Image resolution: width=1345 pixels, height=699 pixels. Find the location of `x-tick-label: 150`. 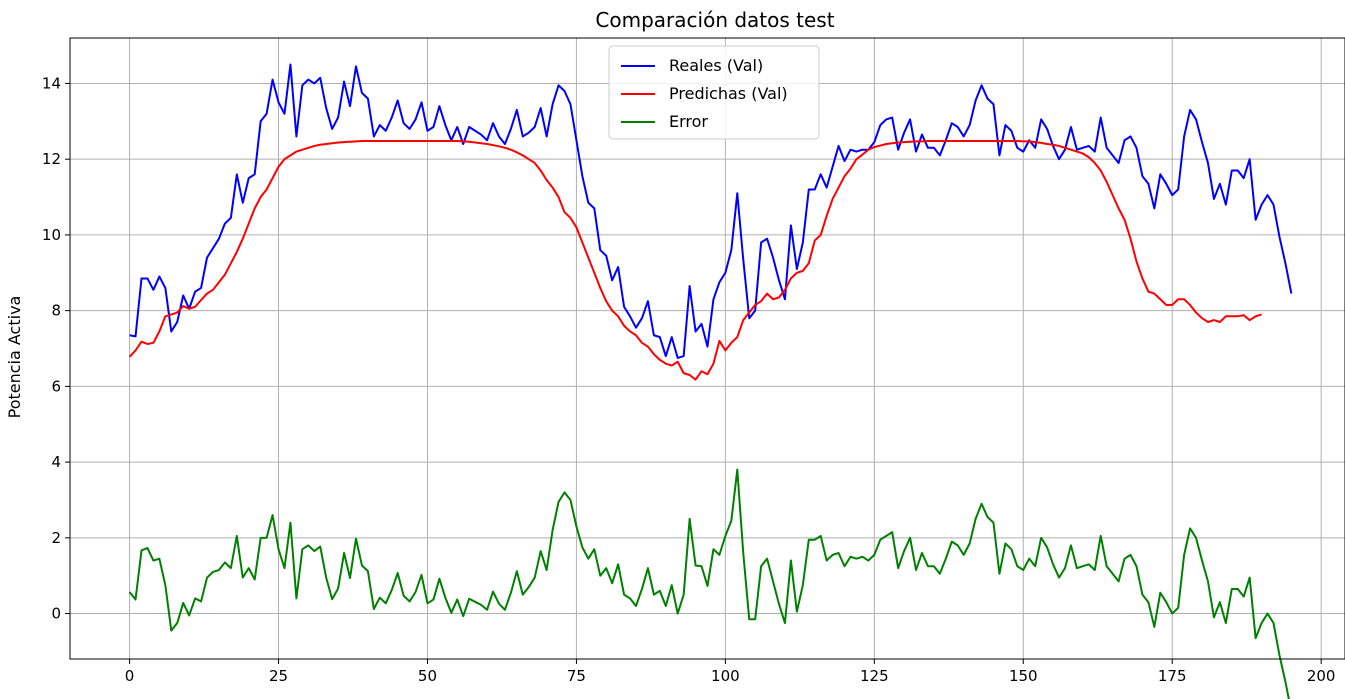

x-tick-label: 150 is located at coordinates (1023, 676).